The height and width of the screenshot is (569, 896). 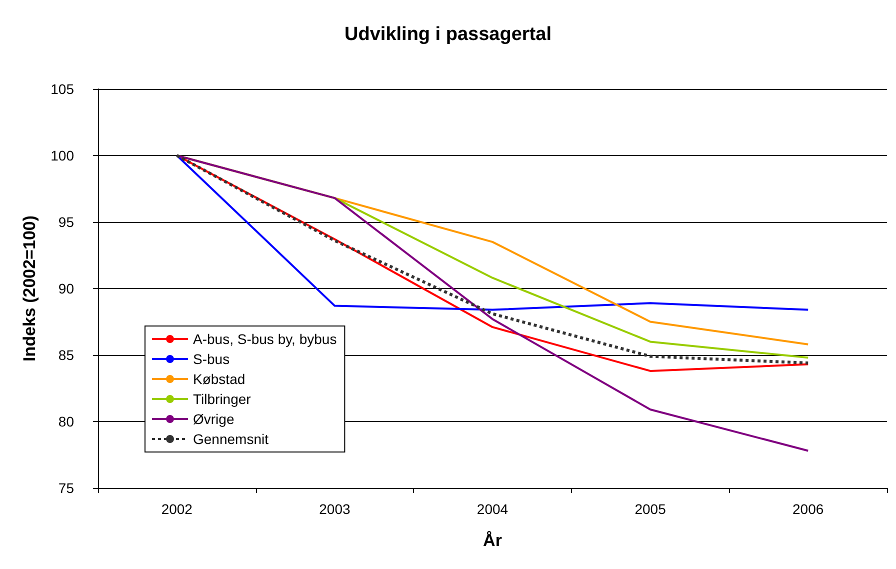 What do you see at coordinates (334, 509) in the screenshot?
I see `x-tick-label: 2003` at bounding box center [334, 509].